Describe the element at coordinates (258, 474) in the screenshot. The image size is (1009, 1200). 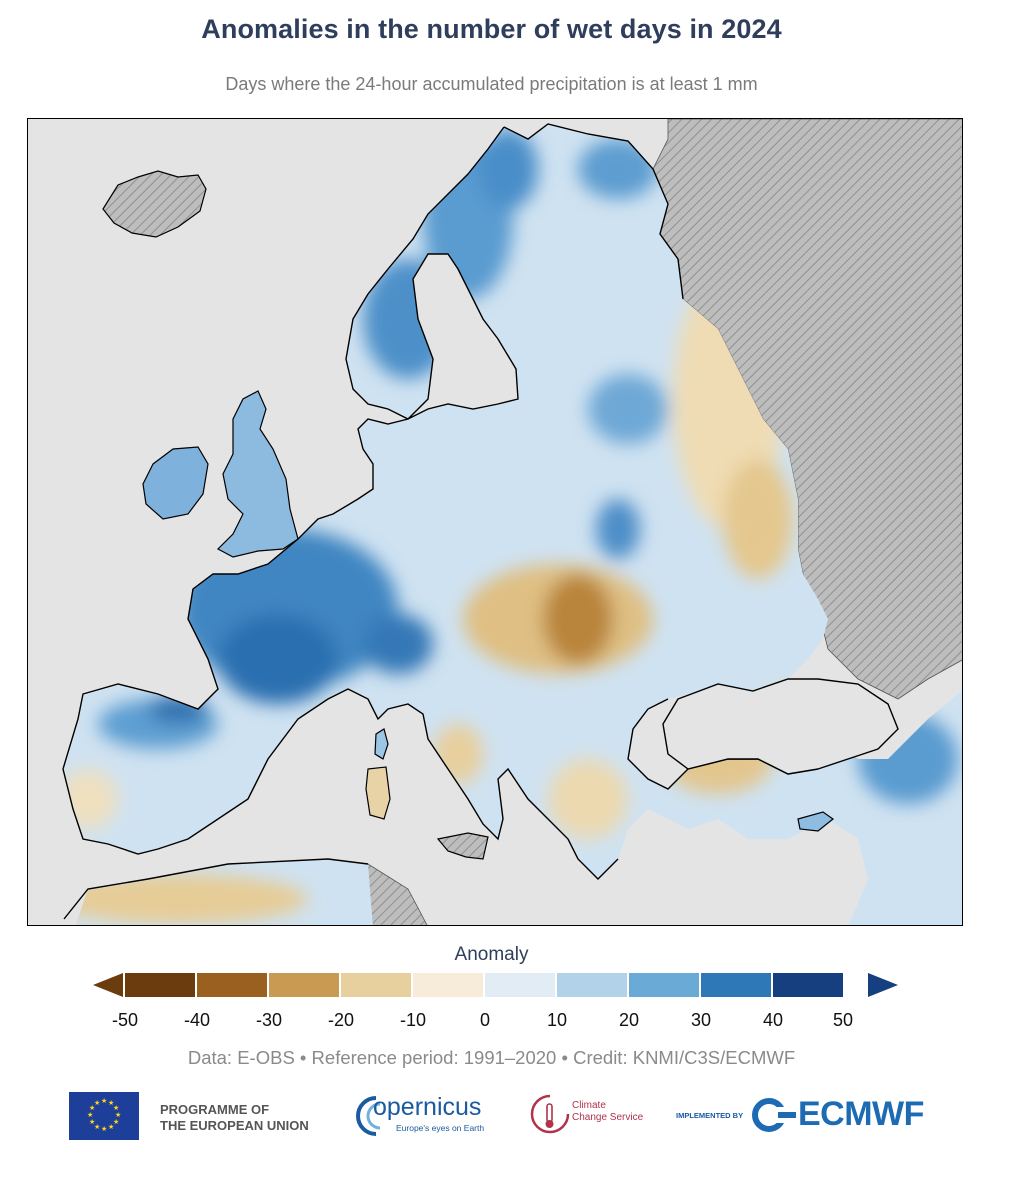
I see `great-britain` at that location.